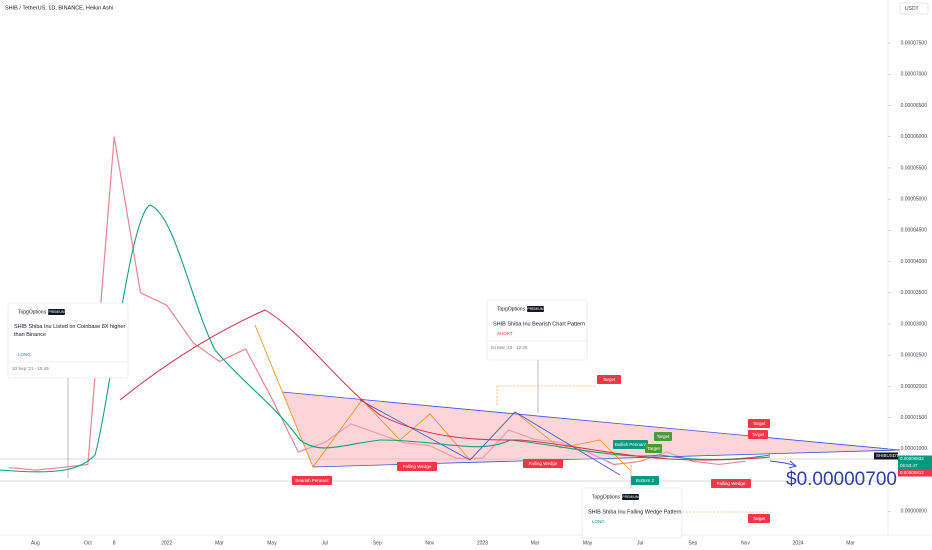  I want to click on projection: $0.00000700, so click(841, 479).